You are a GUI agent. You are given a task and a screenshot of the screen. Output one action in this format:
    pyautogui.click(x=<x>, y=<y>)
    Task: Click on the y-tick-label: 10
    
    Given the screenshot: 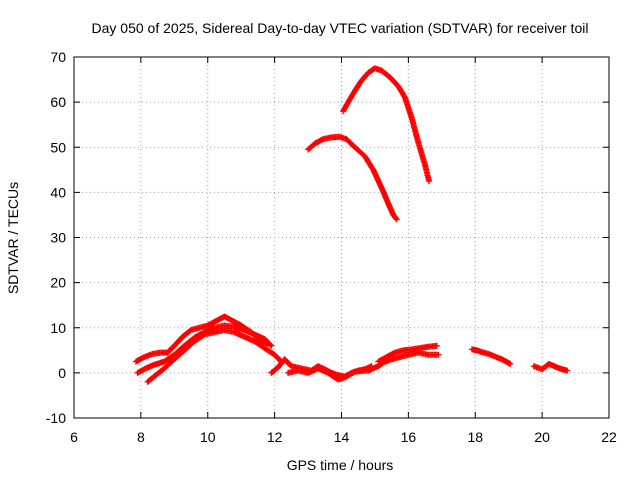 What is the action you would take?
    pyautogui.click(x=58, y=328)
    